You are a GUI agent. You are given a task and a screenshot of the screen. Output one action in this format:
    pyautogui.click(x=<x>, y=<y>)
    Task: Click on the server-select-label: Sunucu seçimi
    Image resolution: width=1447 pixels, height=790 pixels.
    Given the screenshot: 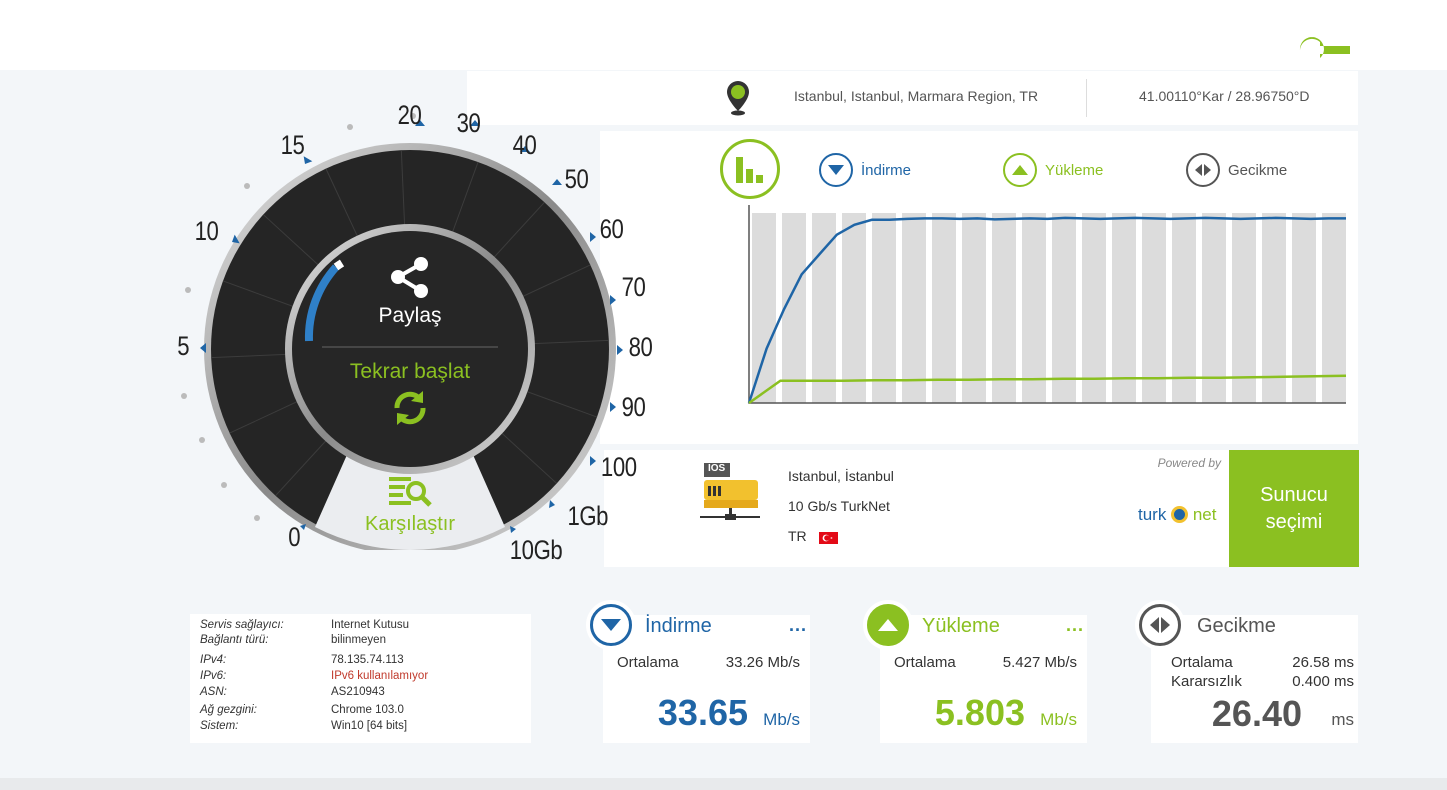 What is the action you would take?
    pyautogui.click(x=1294, y=508)
    